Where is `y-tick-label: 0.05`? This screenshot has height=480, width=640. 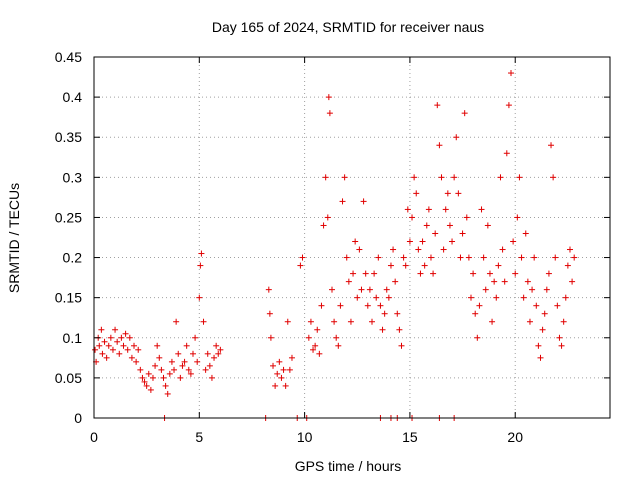
y-tick-label: 0.05 is located at coordinates (68, 378).